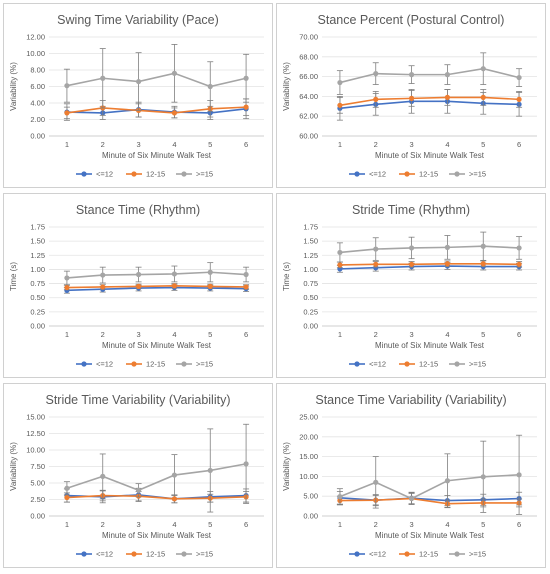 This screenshot has width=550, height=574. Describe the element at coordinates (37, 311) in the screenshot. I see `y-tick-label: 0.25` at that location.